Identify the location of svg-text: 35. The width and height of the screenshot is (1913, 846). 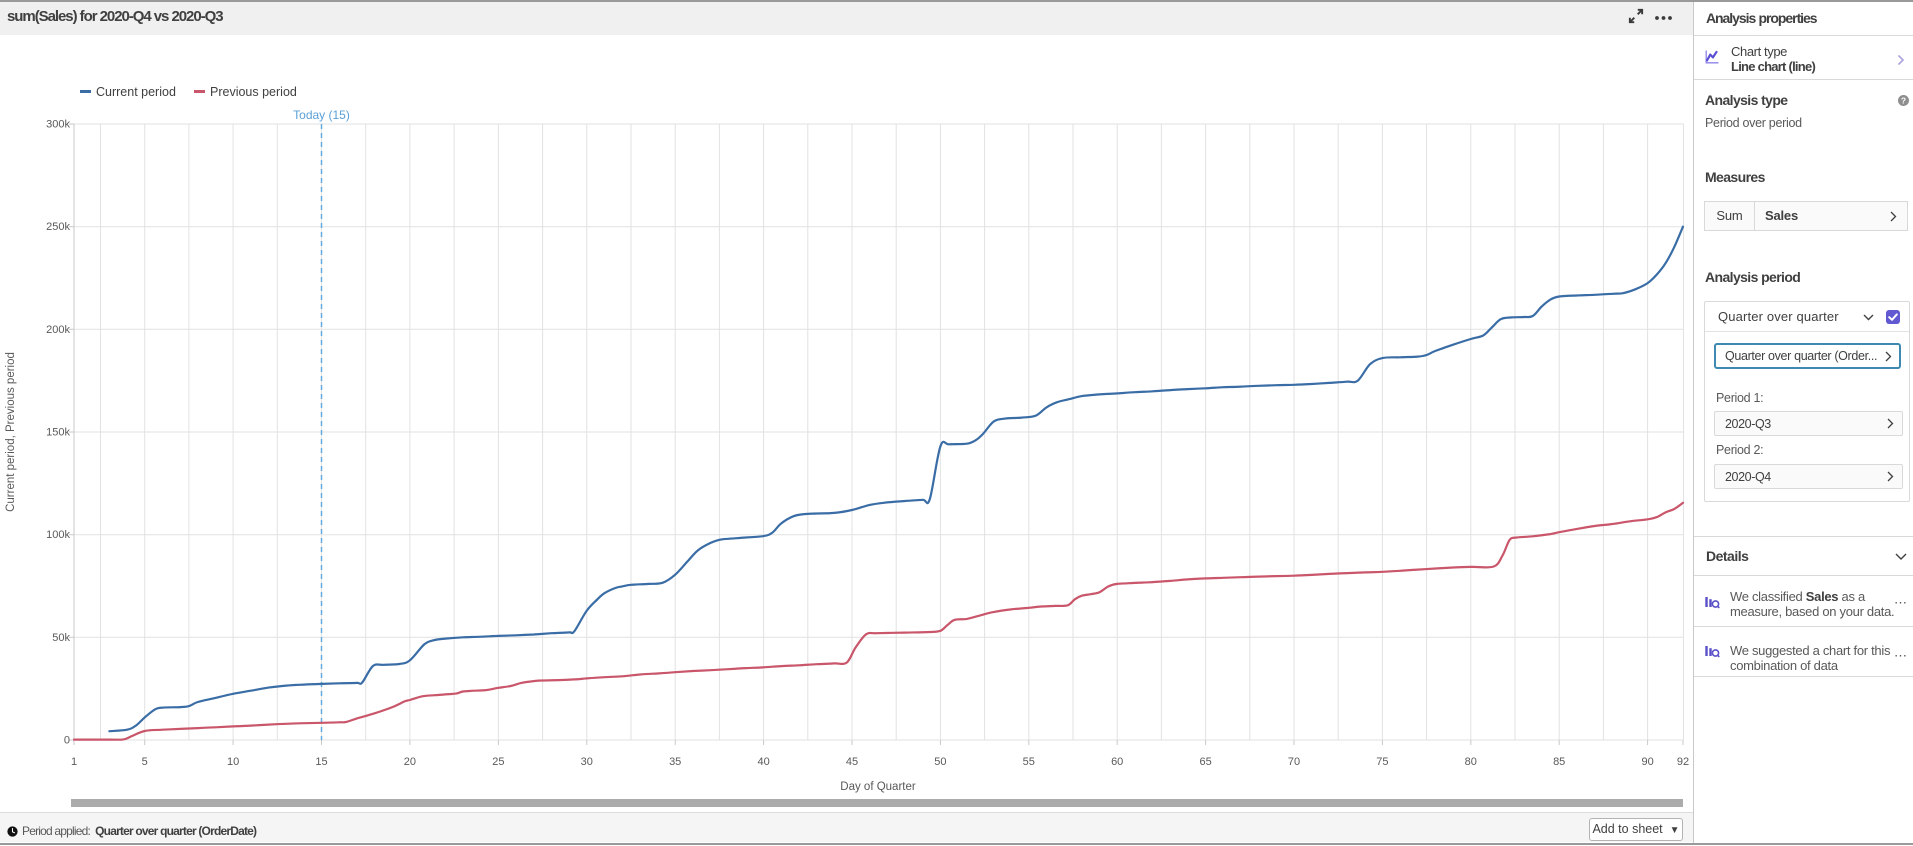
(675, 762).